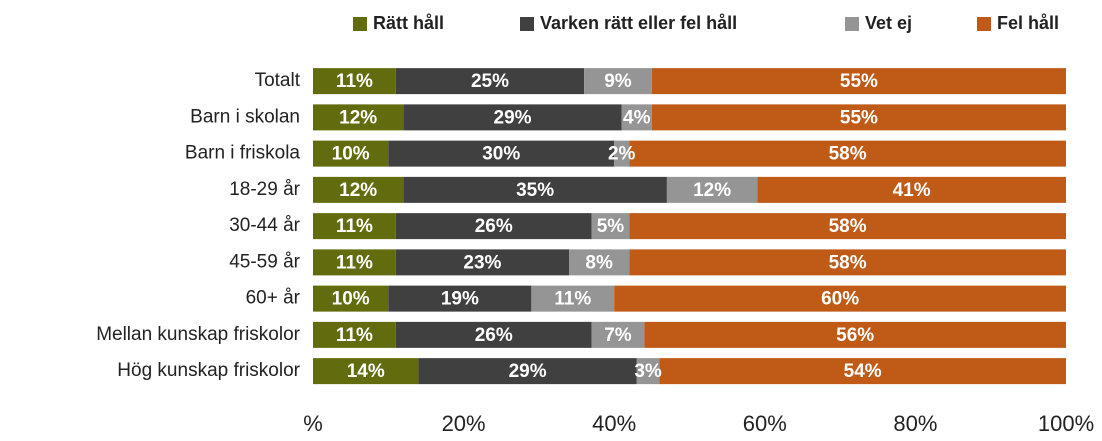 This screenshot has height=441, width=1102. I want to click on value-label: 25%, so click(490, 81).